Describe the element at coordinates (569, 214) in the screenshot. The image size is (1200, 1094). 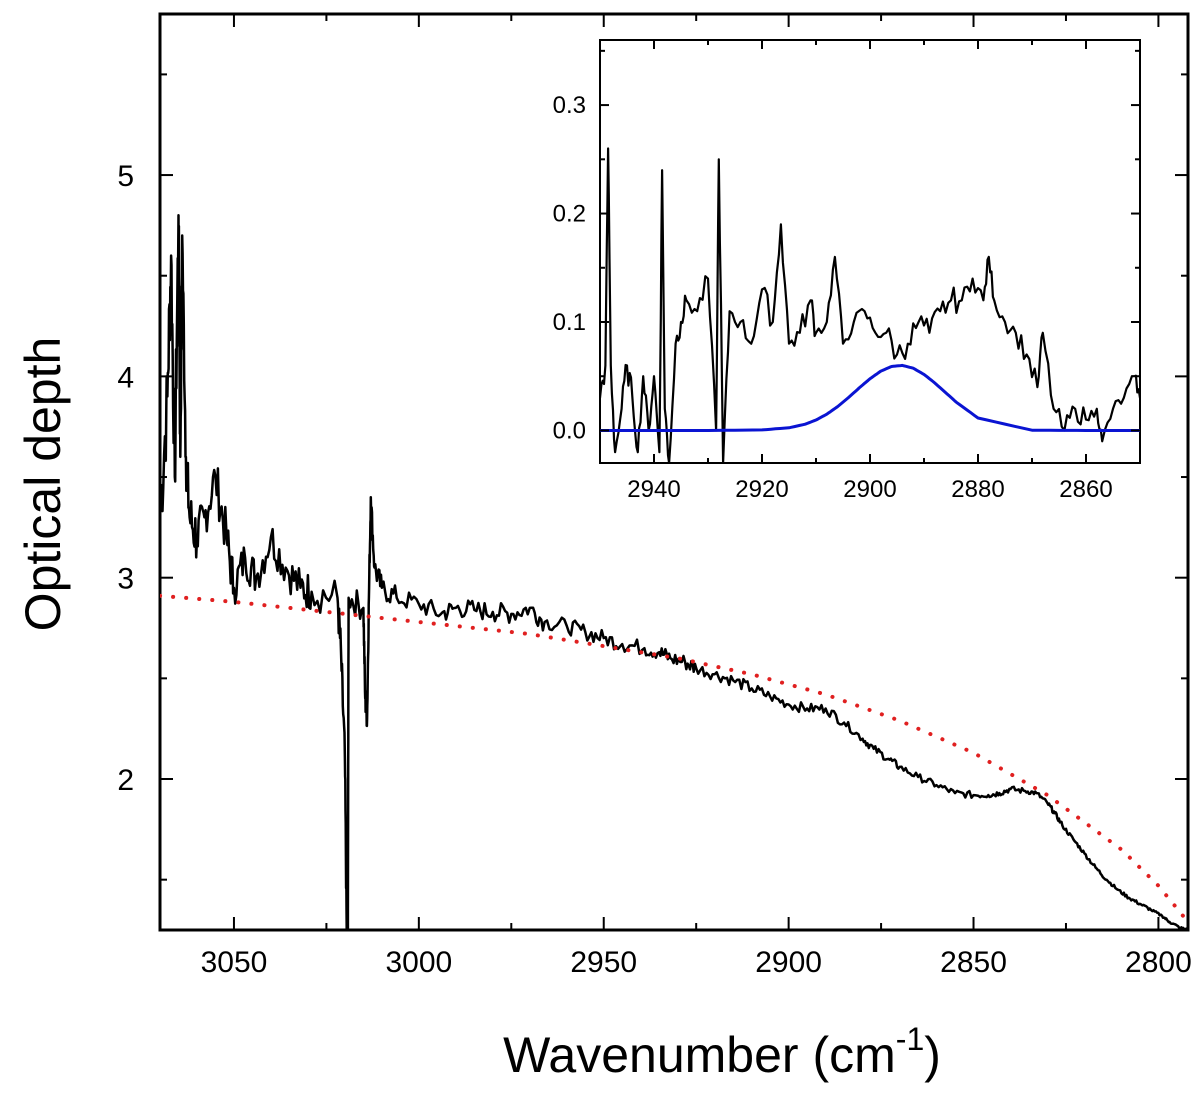
I see `inset-y-tick-label: 0.2` at that location.